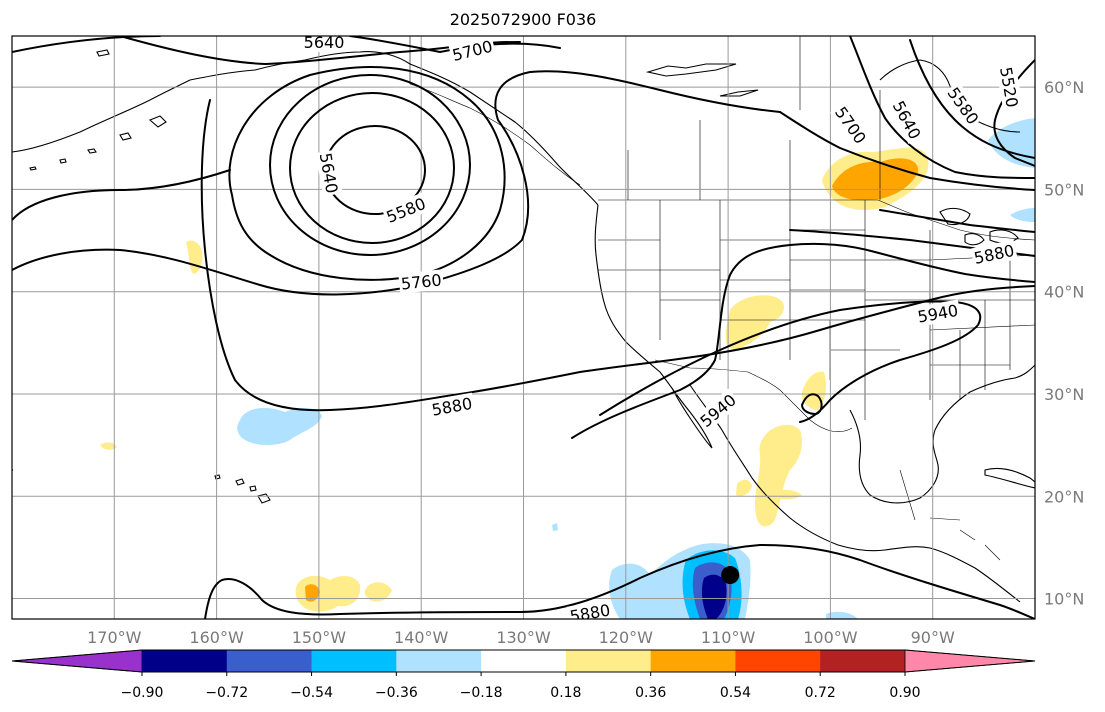 The width and height of the screenshot is (1105, 712). I want to click on contour-5640-ring, so click(370, 165).